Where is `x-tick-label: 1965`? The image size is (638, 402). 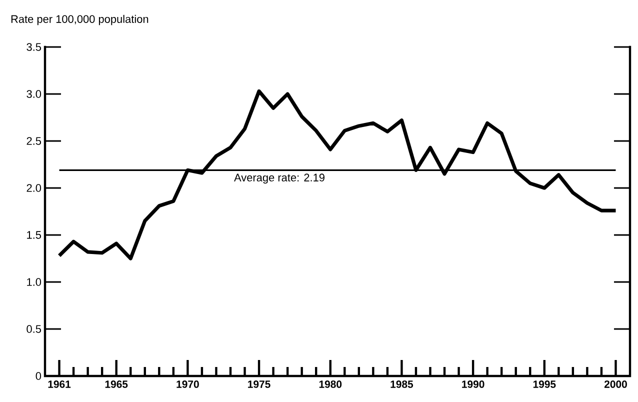
x-tick-label: 1965 is located at coordinates (116, 384).